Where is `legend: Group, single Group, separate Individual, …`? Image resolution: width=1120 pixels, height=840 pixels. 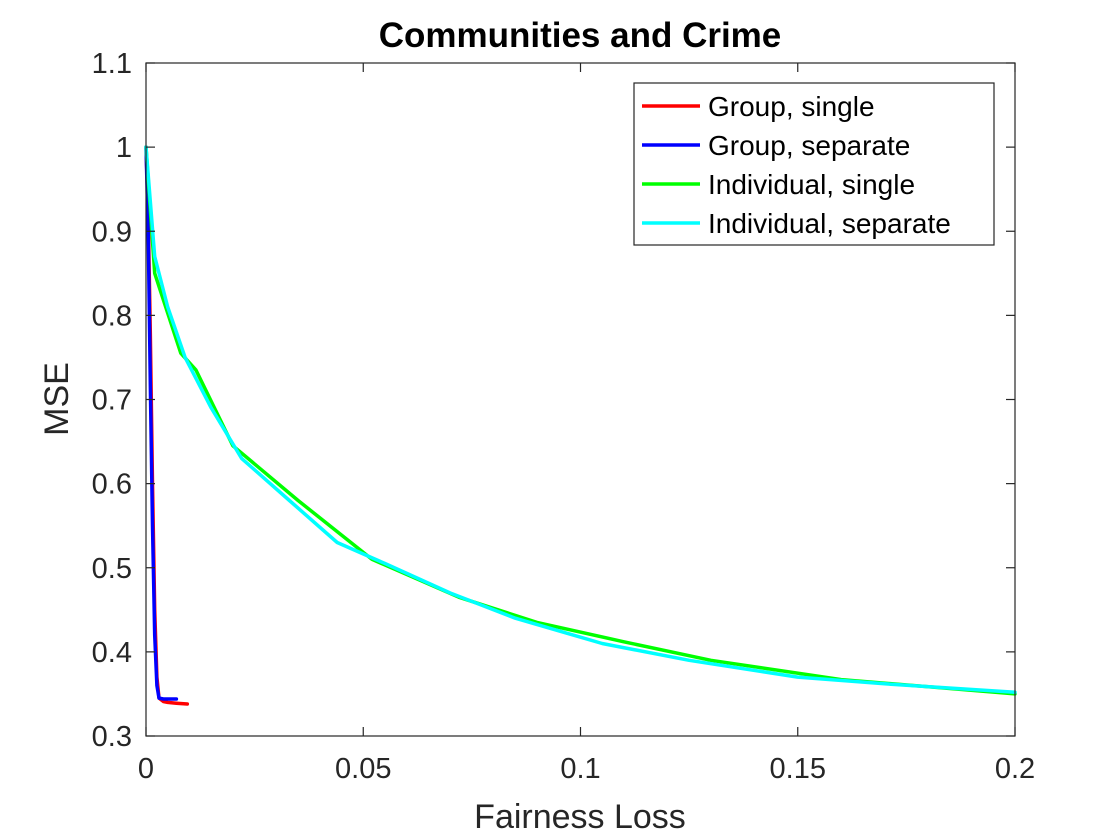
legend: Group, single Group, separate Individual, … is located at coordinates (814, 164).